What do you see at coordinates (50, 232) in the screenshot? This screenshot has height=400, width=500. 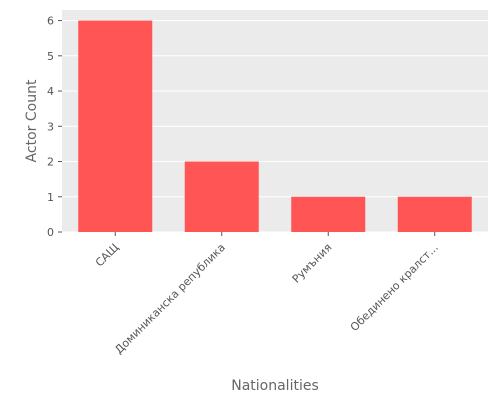 I see `y-tick-label-0: 0` at bounding box center [50, 232].